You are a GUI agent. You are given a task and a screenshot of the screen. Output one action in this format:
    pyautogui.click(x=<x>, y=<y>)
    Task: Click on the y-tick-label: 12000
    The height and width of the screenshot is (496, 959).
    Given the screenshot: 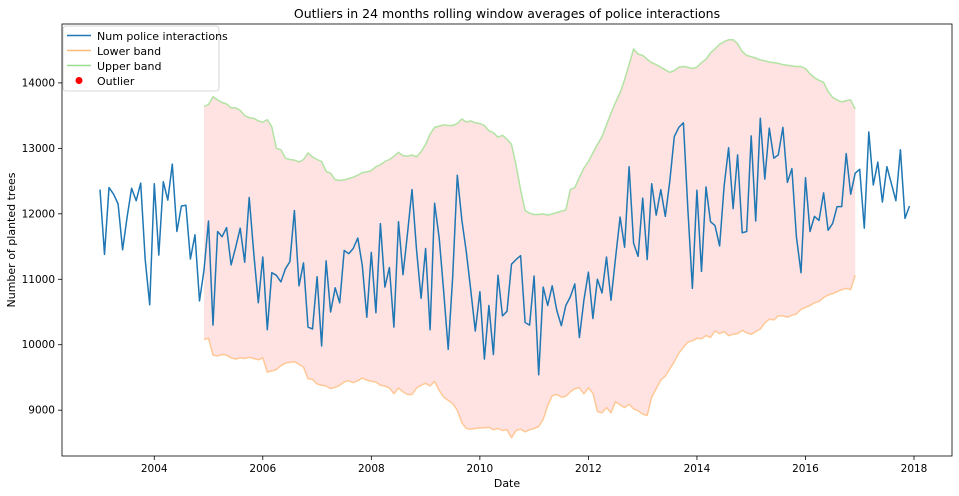 What is the action you would take?
    pyautogui.click(x=38, y=214)
    